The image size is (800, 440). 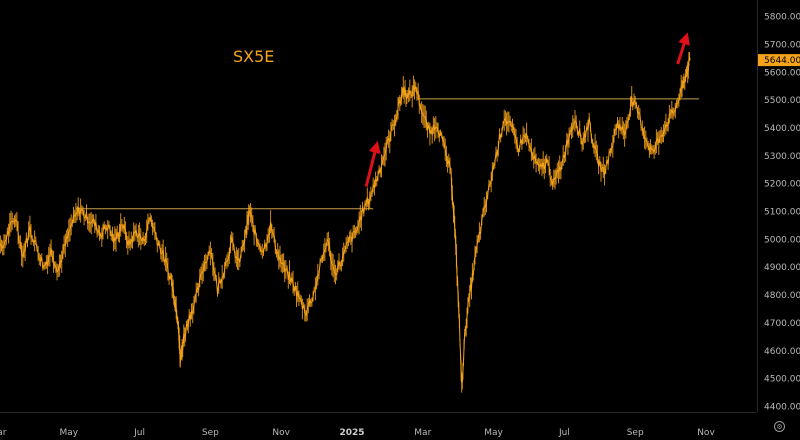 I want to click on y-tick-label: 5100.00, so click(x=782, y=213).